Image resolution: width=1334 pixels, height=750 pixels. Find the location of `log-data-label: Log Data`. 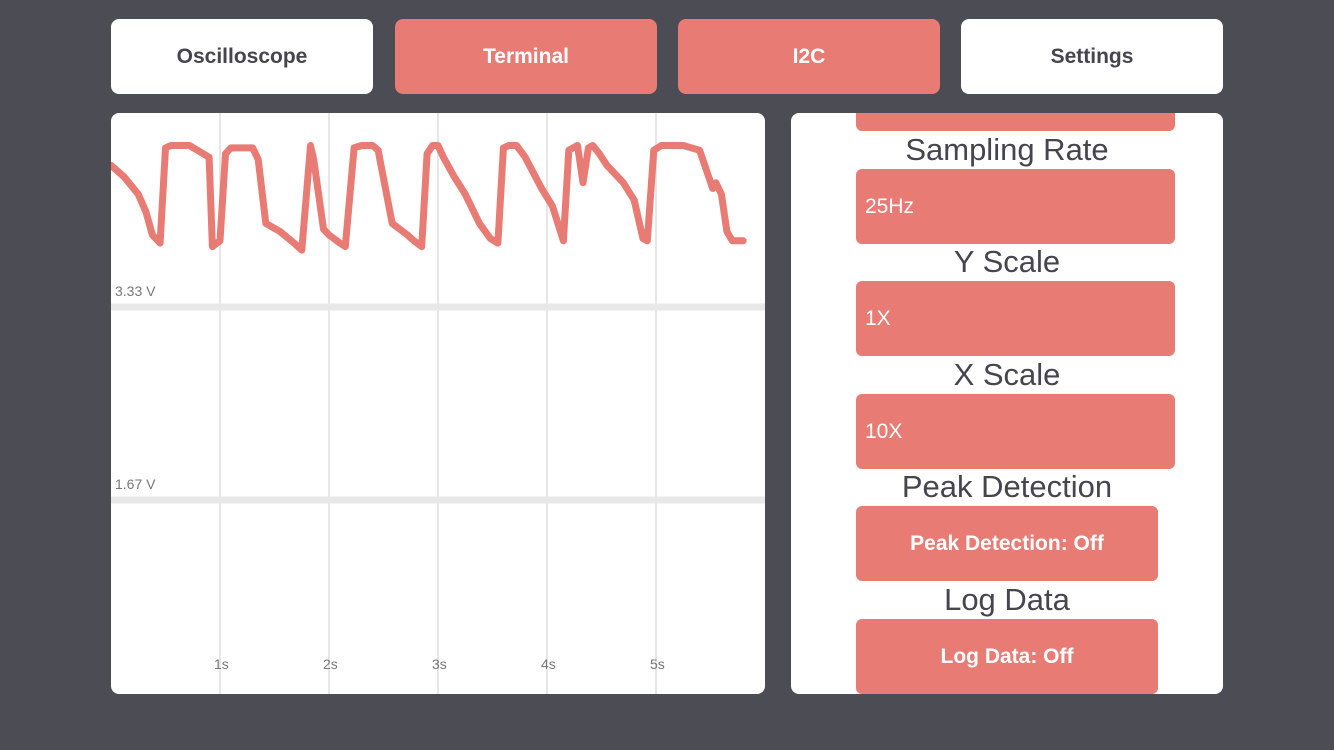

log-data-label: Log Data is located at coordinates (1007, 599).